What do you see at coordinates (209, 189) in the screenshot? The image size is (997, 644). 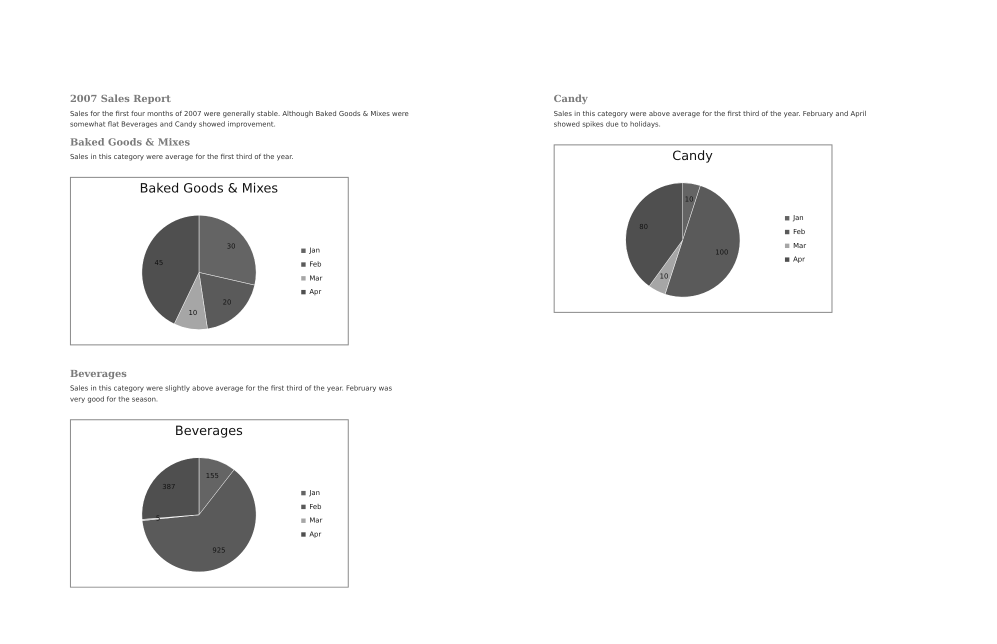 I see `chart-title: Baked Goods & Mixes` at bounding box center [209, 189].